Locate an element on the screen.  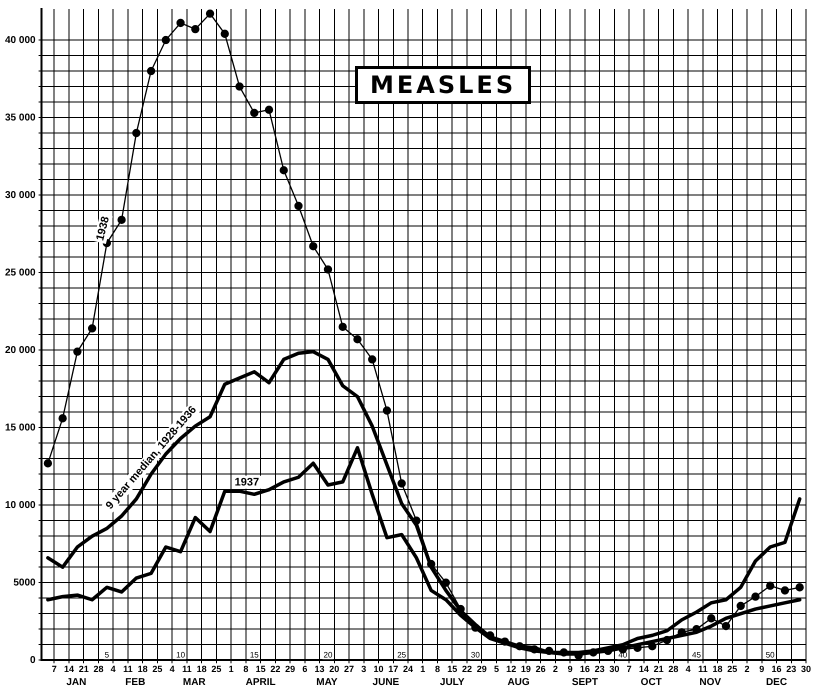
x2-tick-label: 45 is located at coordinates (697, 655).